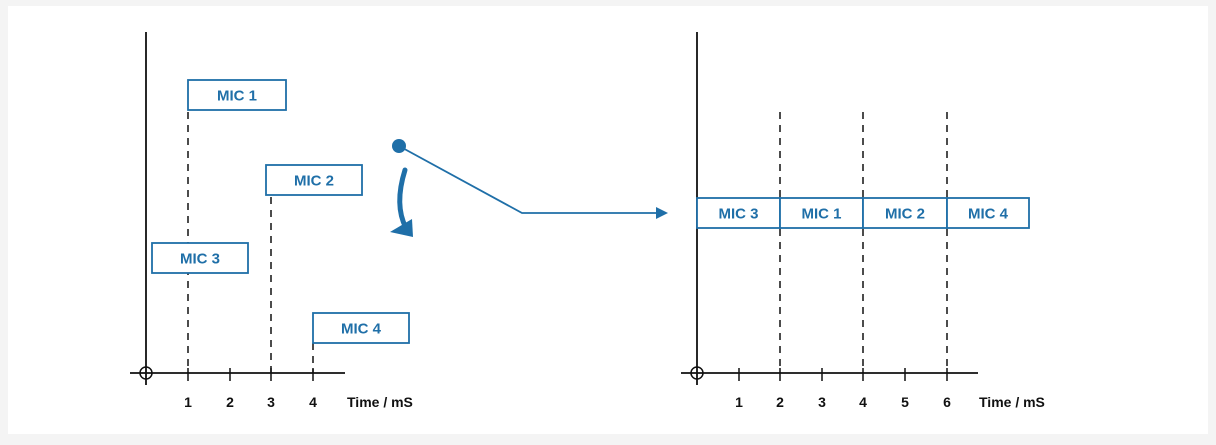 This screenshot has width=1216, height=445. I want to click on right-slot-mic4: MIC 4, so click(988, 213).